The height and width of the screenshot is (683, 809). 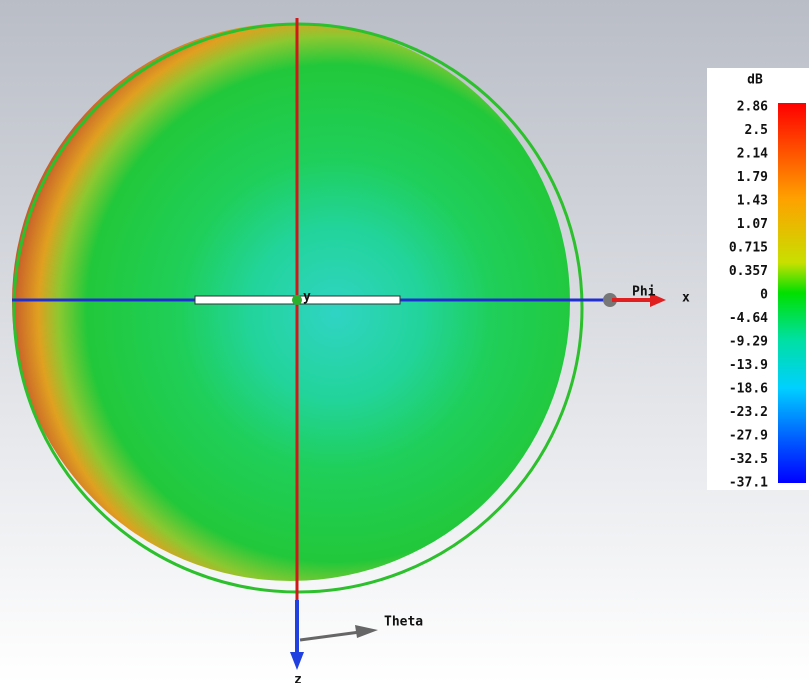 What do you see at coordinates (330, 636) in the screenshot?
I see `theta-arrow` at bounding box center [330, 636].